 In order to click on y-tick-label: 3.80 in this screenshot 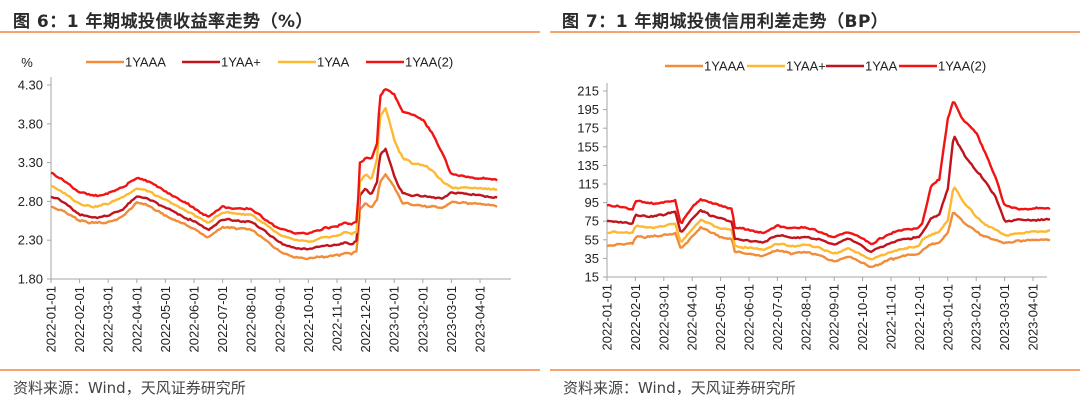, I will do `click(30, 123)`.